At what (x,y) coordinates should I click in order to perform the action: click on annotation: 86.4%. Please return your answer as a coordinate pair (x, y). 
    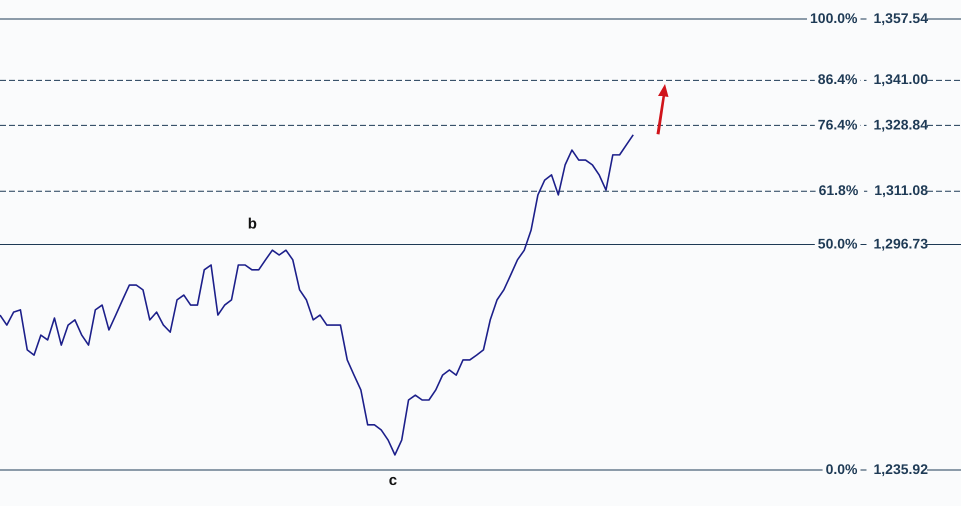
    Looking at the image, I should click on (838, 79).